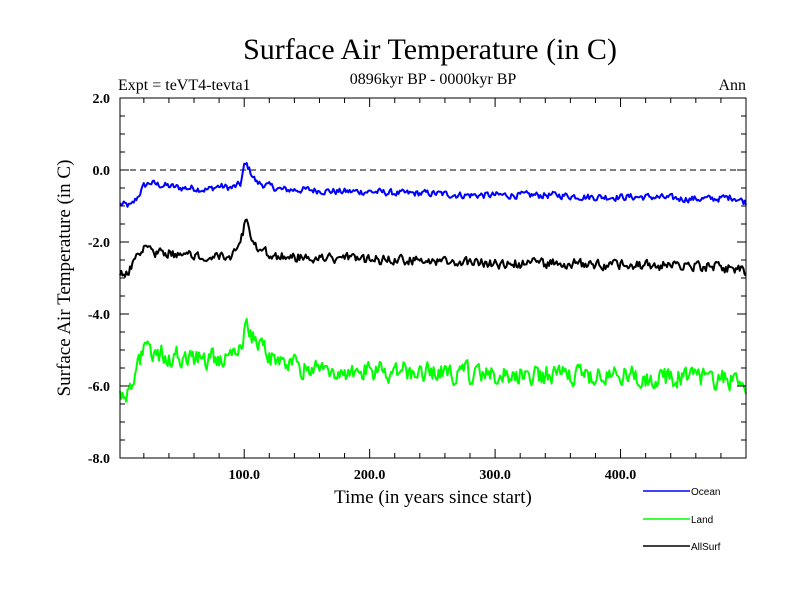 This screenshot has width=800, height=600. I want to click on y-tick-label: 0.0, so click(102, 171).